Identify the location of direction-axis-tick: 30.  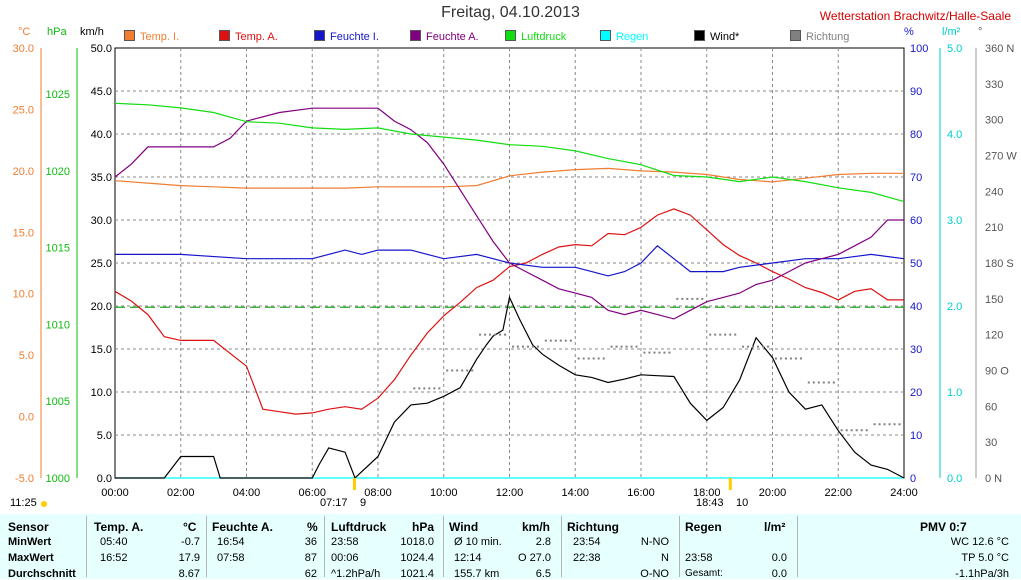
(991, 443).